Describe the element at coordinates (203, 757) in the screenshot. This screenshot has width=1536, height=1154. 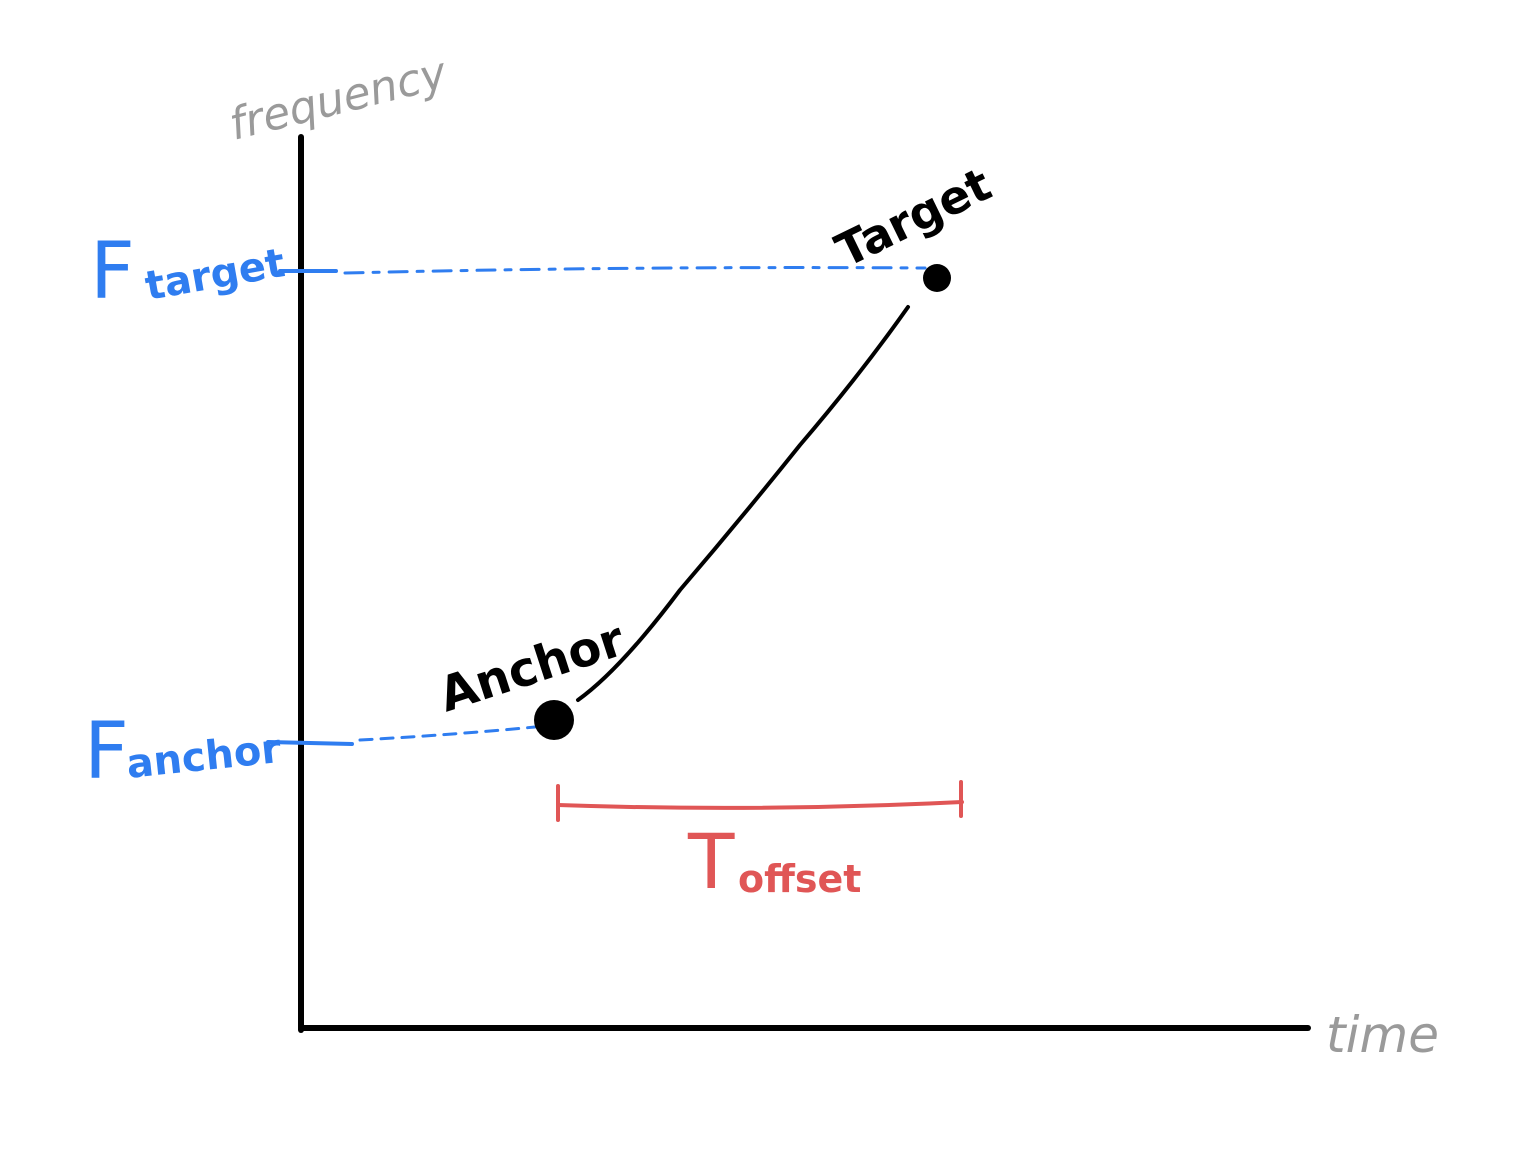
I see `f-anchor-label-sub: anchor` at that location.